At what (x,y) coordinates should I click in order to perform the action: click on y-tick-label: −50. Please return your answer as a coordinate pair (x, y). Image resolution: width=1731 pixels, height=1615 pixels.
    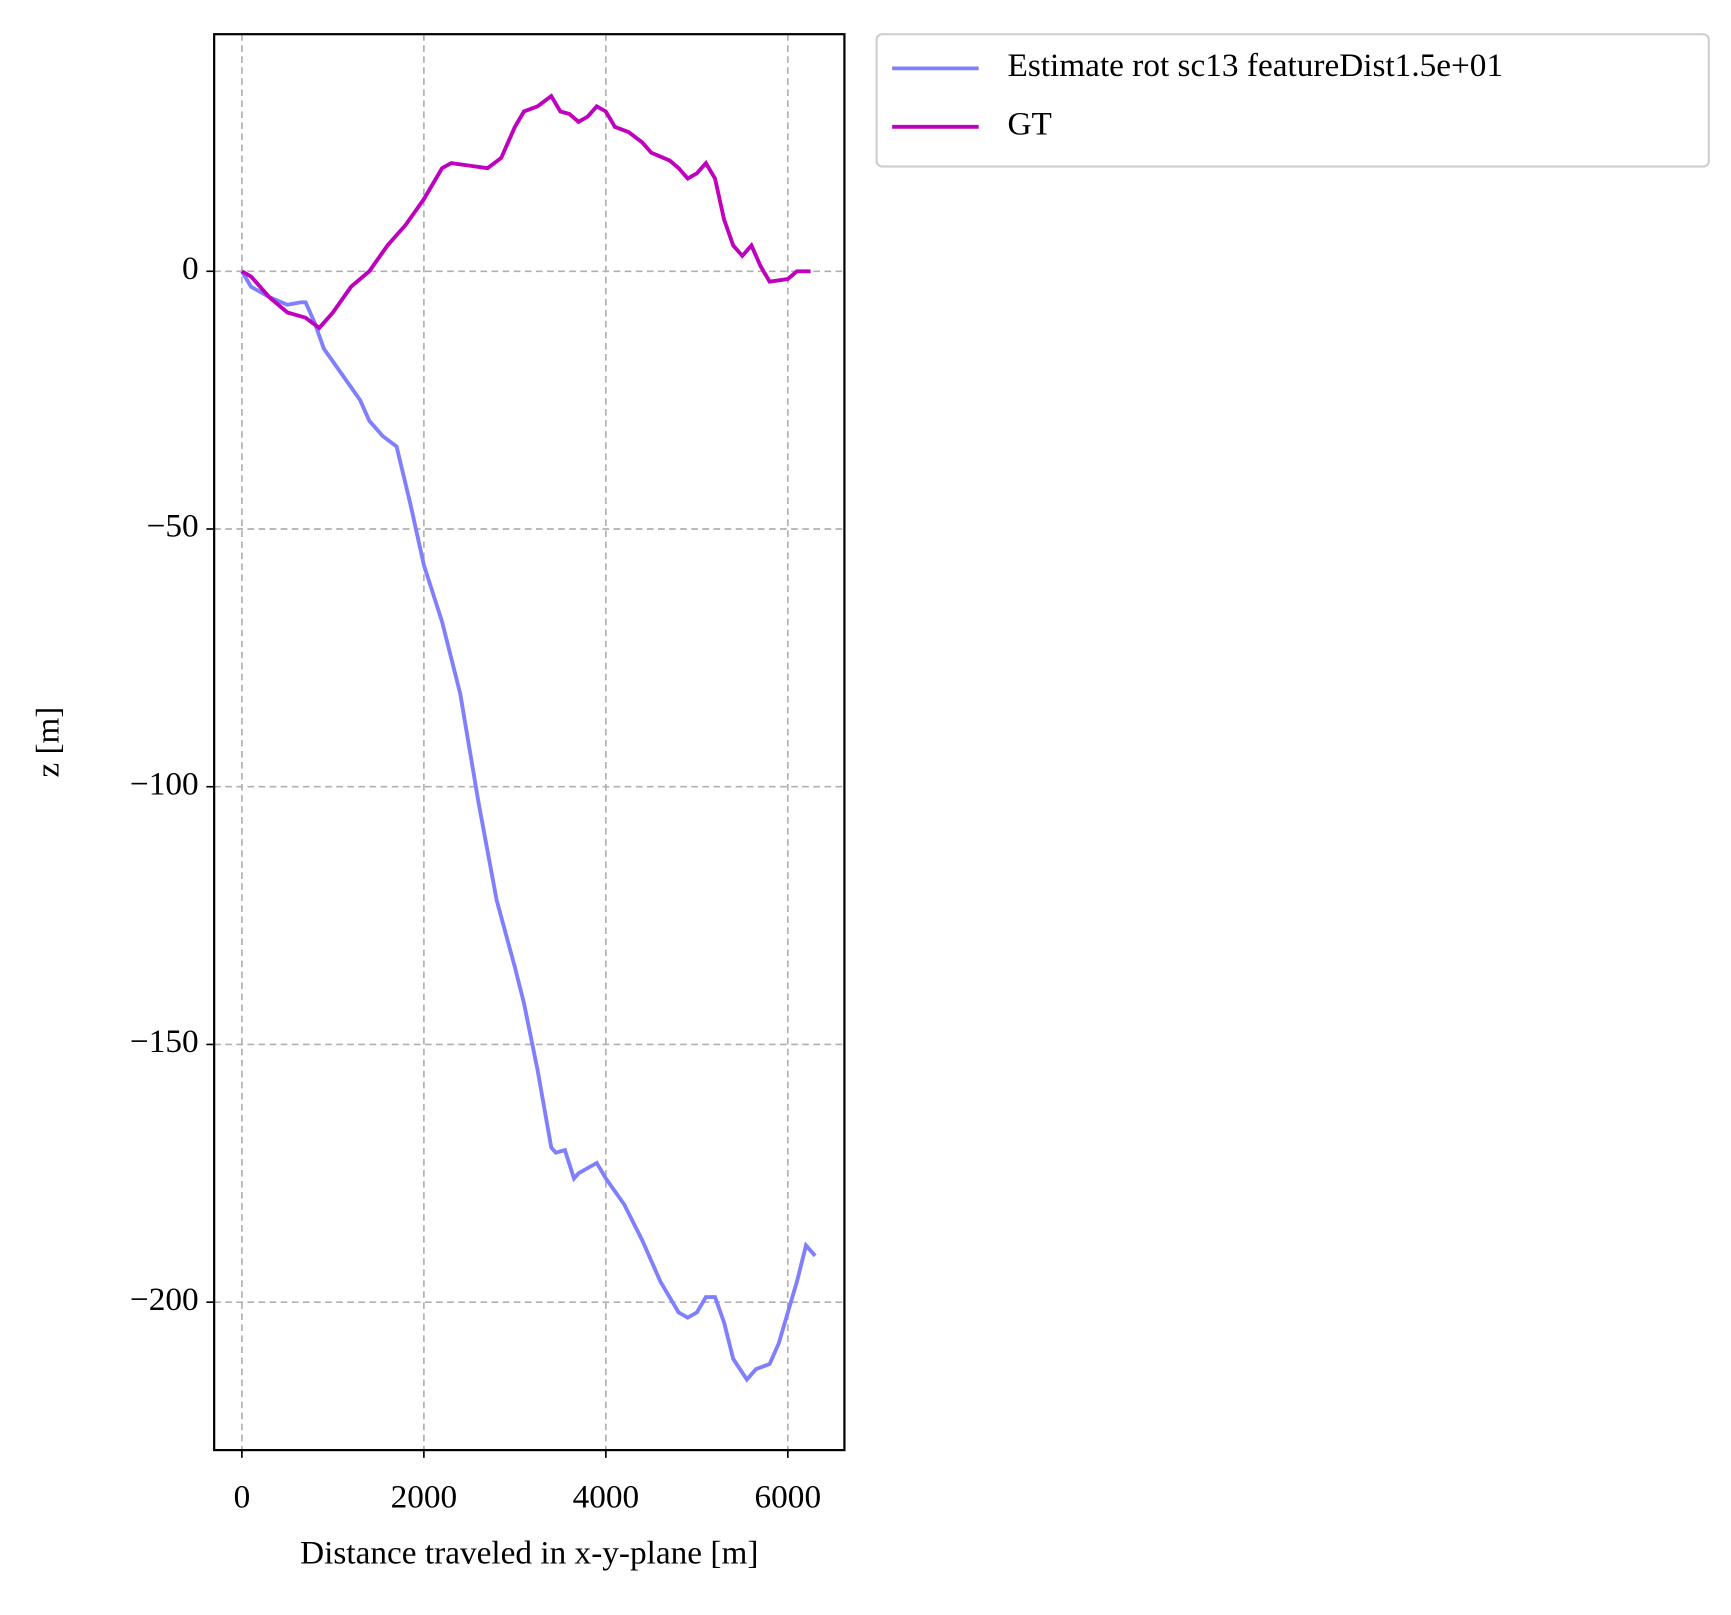
    Looking at the image, I should click on (173, 526).